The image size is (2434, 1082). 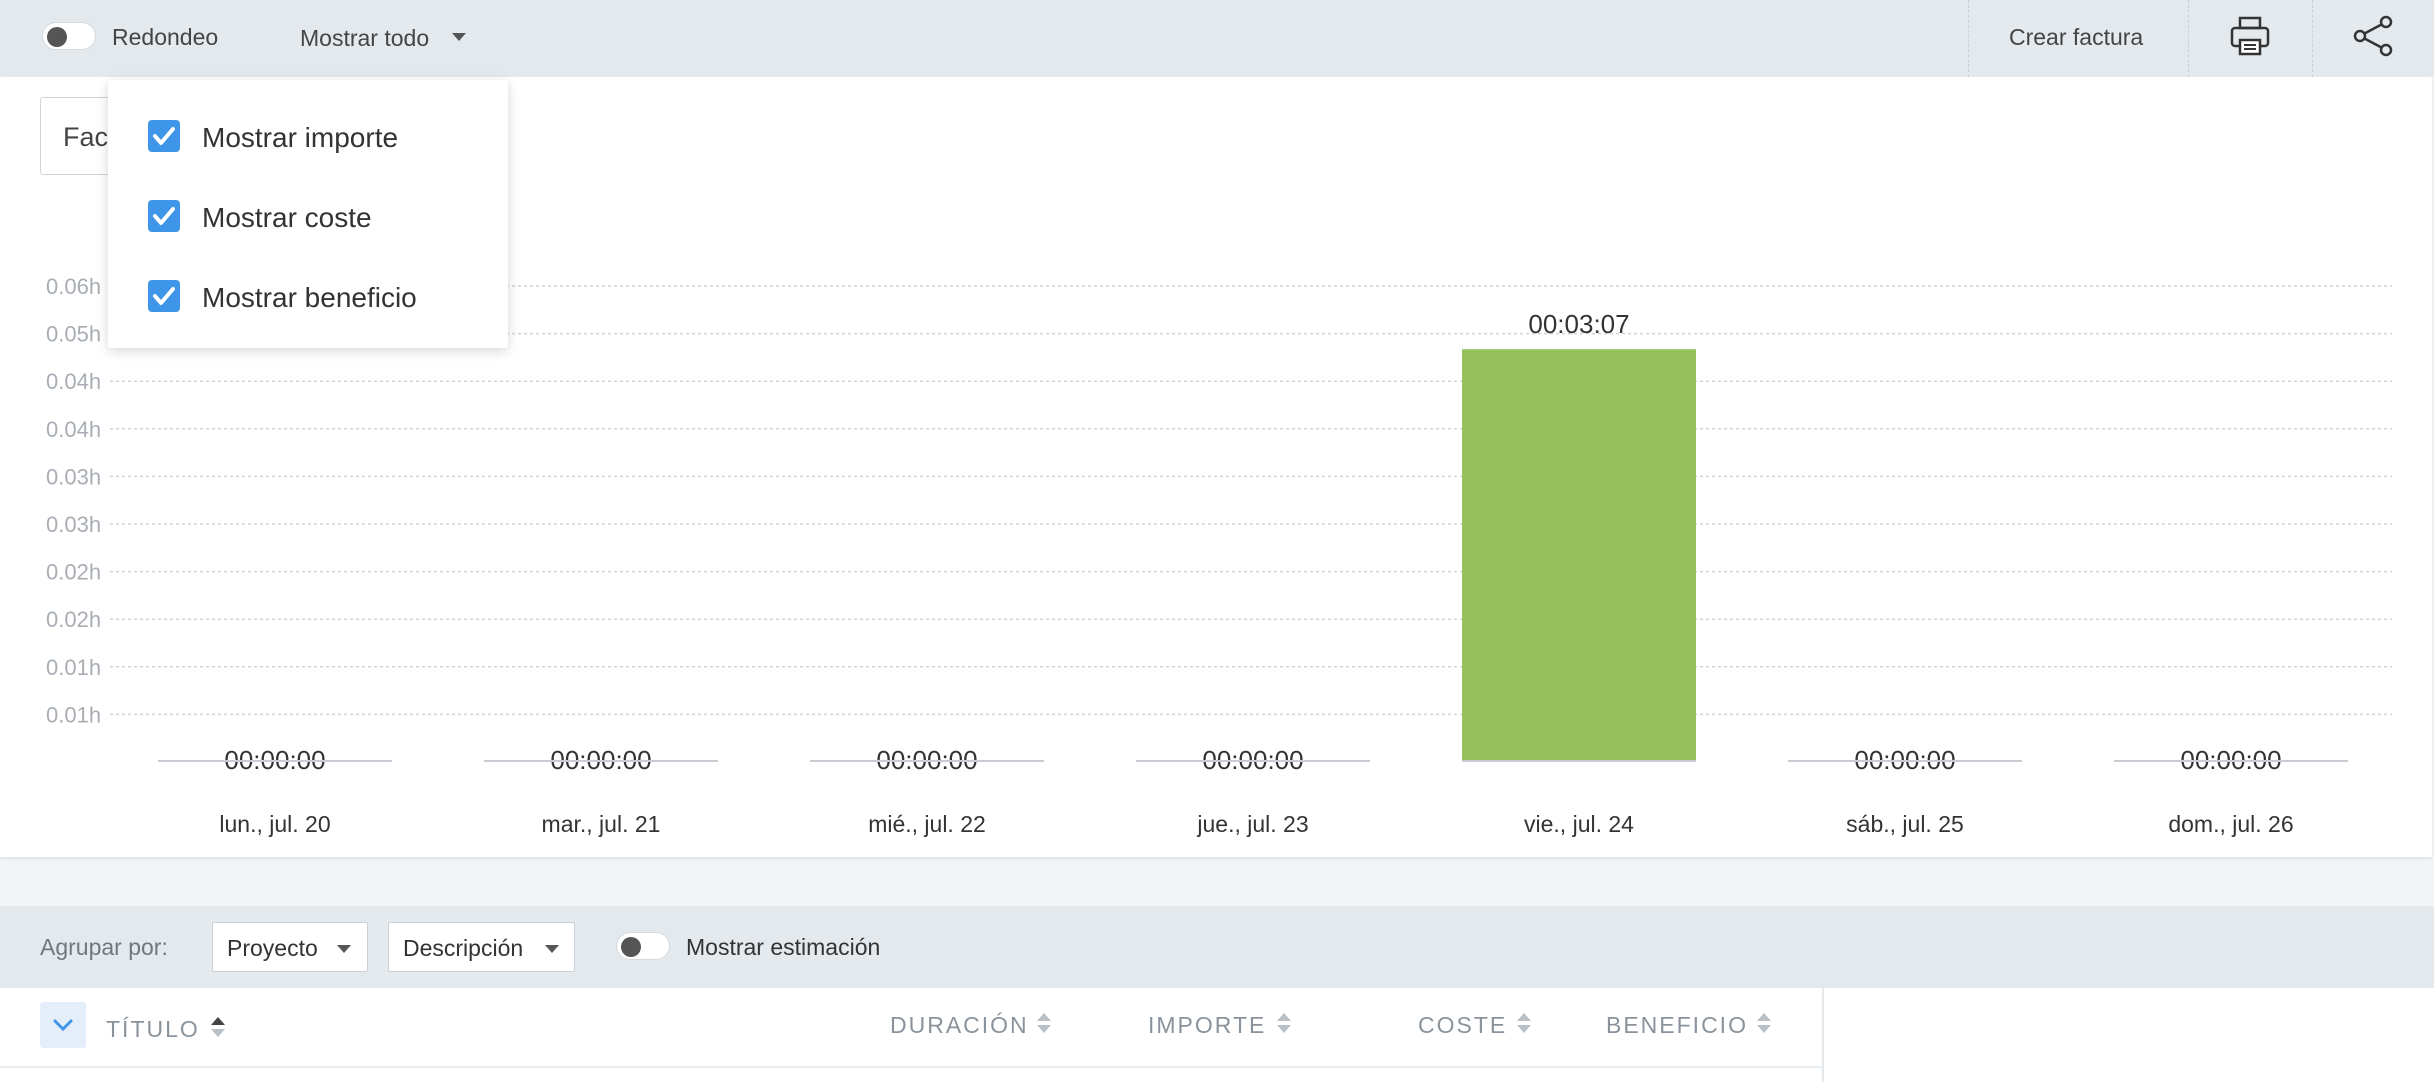 I want to click on report-table-header: TÍTULO DURACIÓN IMPORTE COSTE BENEFICIO, so click(x=912, y=1035).